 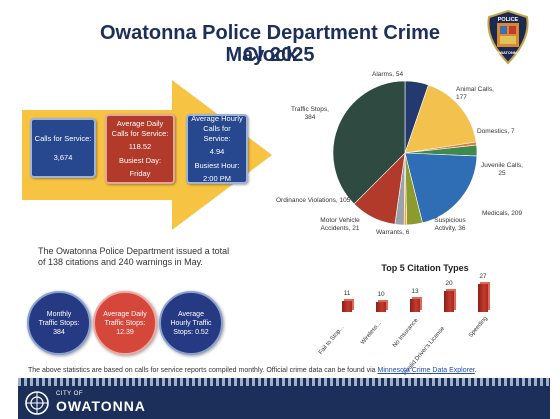 What do you see at coordinates (217, 128) in the screenshot?
I see `avg-hourly-label: Average Hourly Calls for Service:` at bounding box center [217, 128].